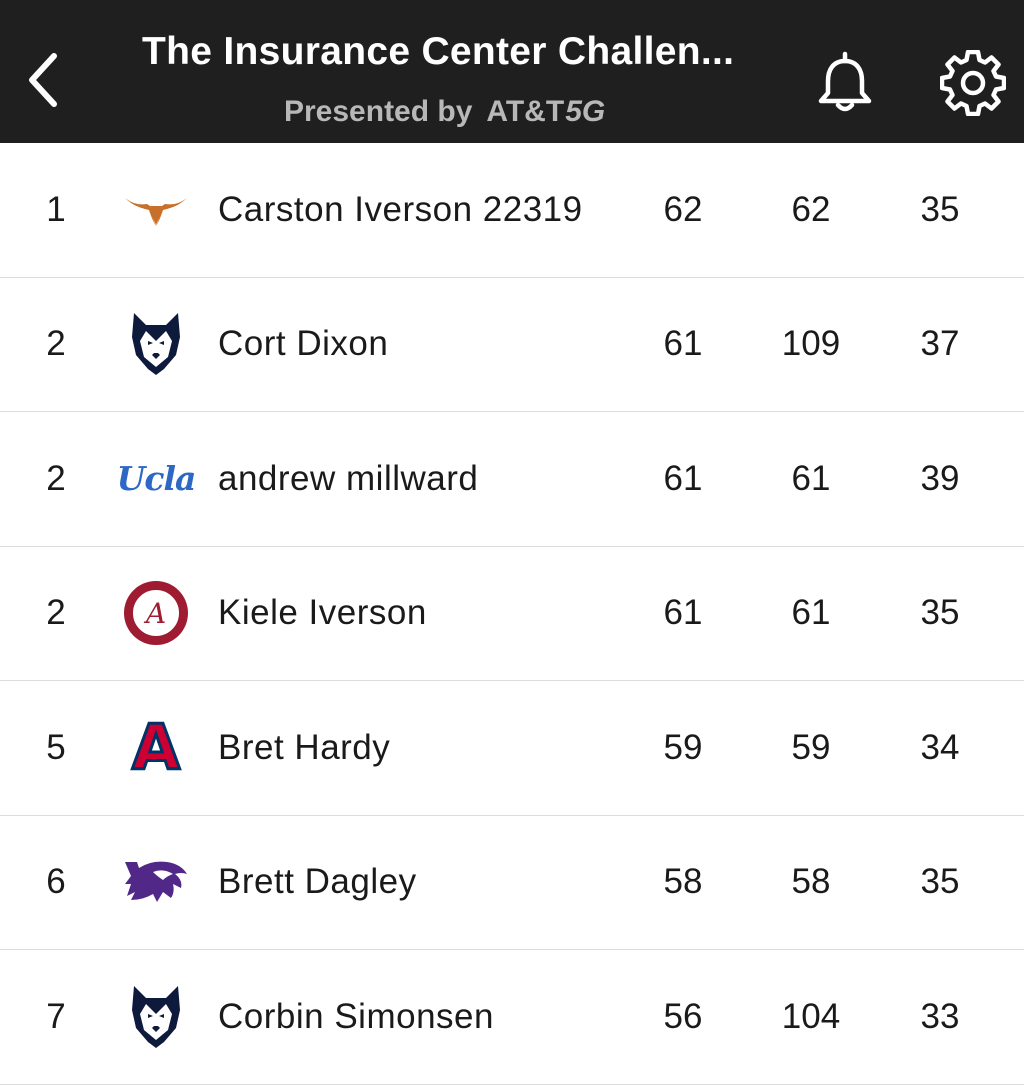 The width and height of the screenshot is (1024, 1085). What do you see at coordinates (322, 613) in the screenshot?
I see `player-name: Kiele Iverson` at bounding box center [322, 613].